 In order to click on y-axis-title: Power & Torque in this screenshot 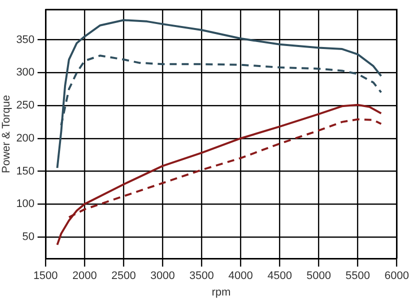, I will do `click(6, 134)`.